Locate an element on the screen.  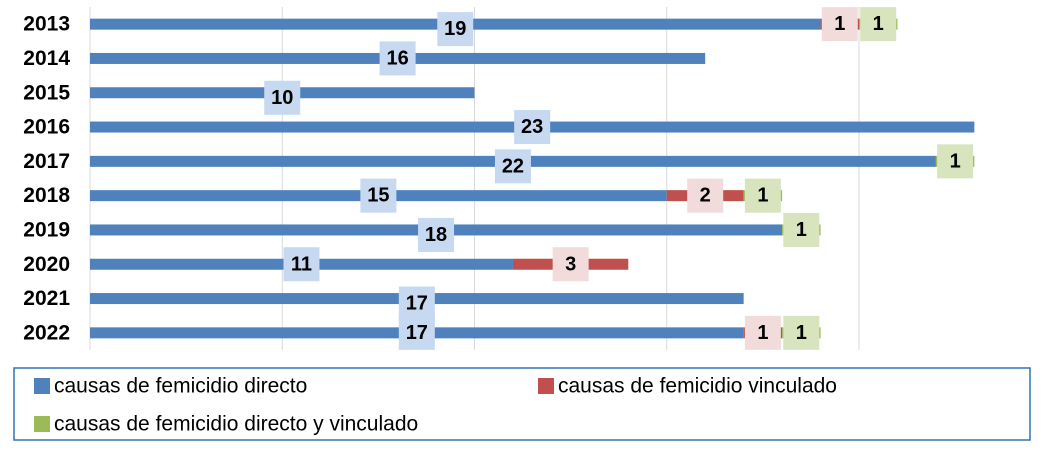
y-tick-label: 2018 is located at coordinates (46, 195).